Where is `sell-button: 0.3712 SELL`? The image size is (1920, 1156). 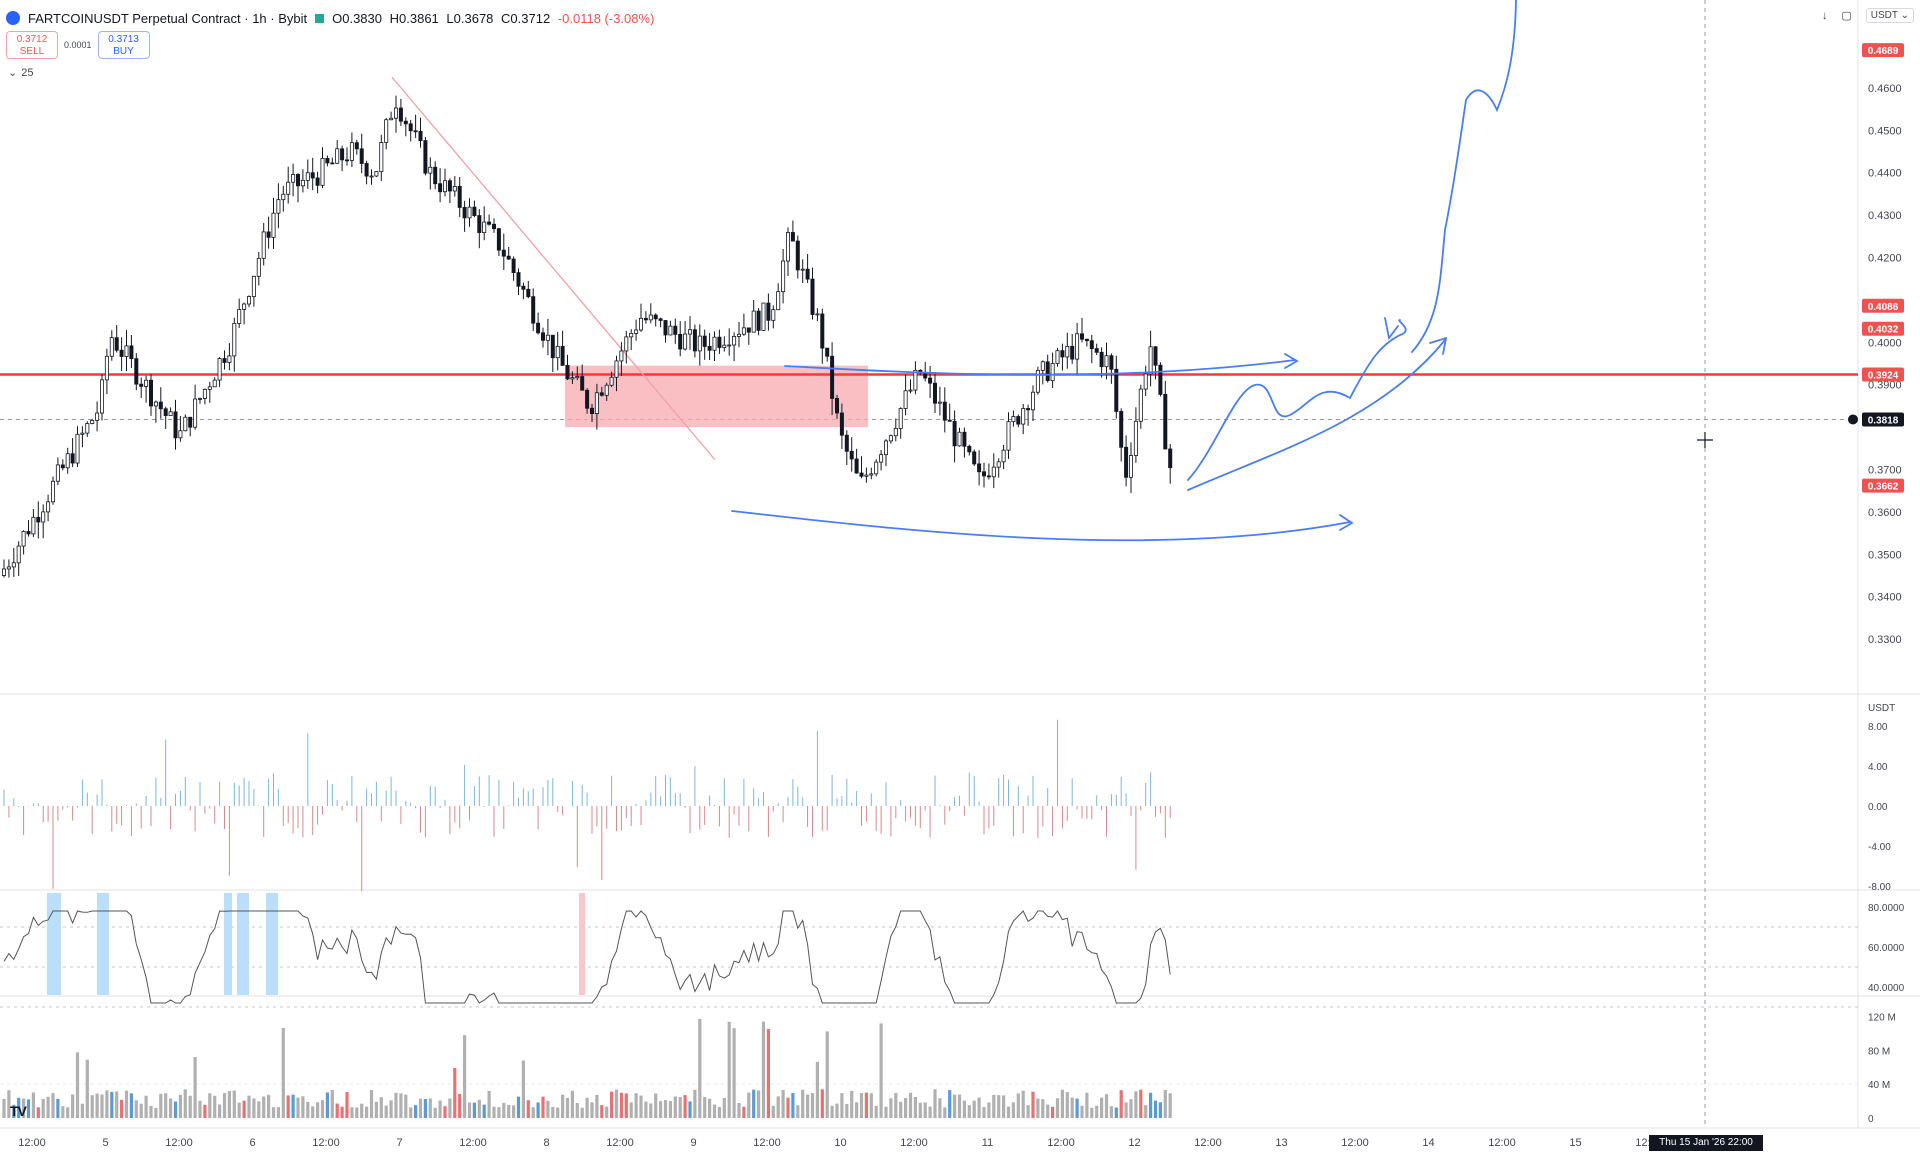 sell-button: 0.3712 SELL is located at coordinates (32, 45).